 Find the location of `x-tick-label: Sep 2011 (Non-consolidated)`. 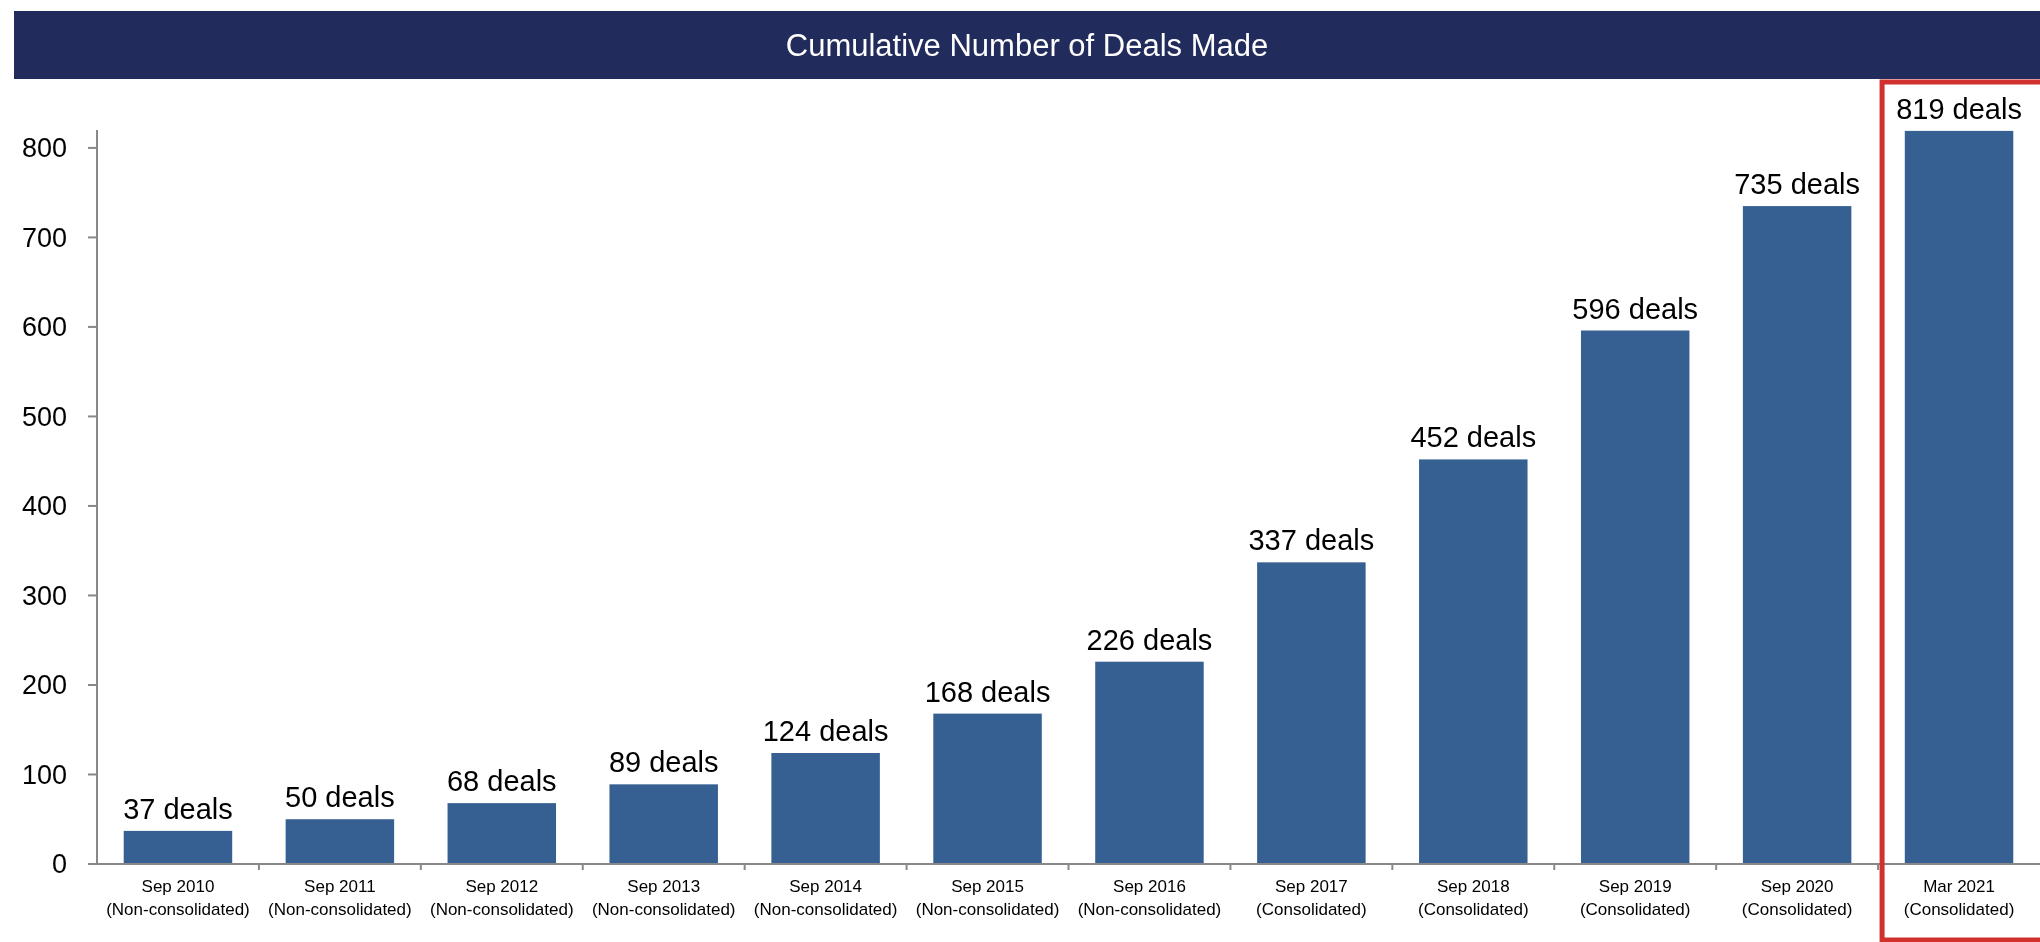

x-tick-label: Sep 2011 (Non-consolidated) is located at coordinates (340, 898).